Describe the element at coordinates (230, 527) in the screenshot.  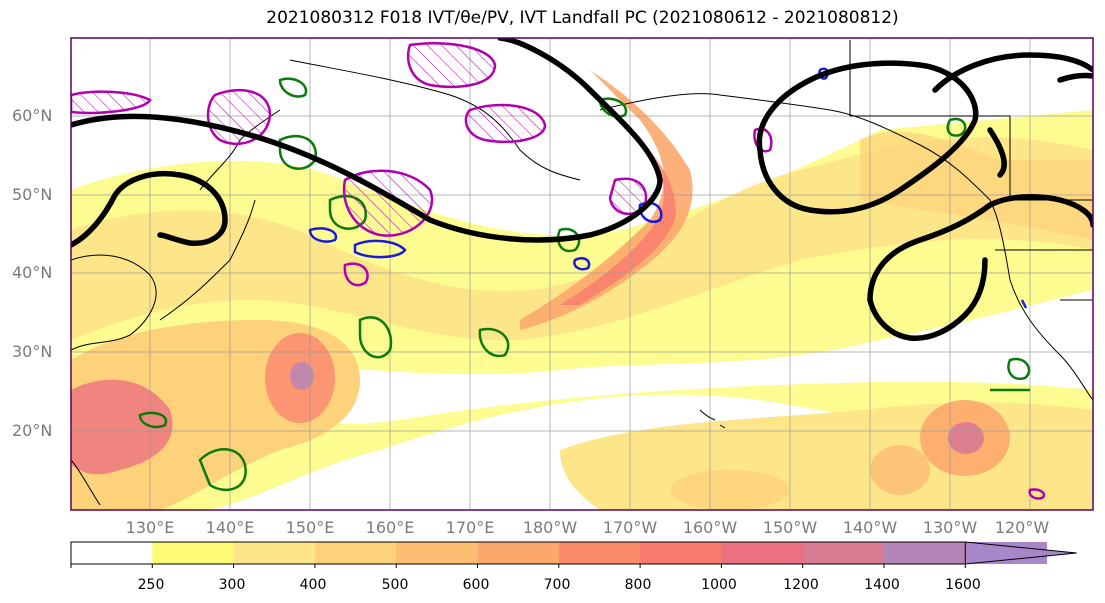
I see `lon-label: 140°E` at that location.